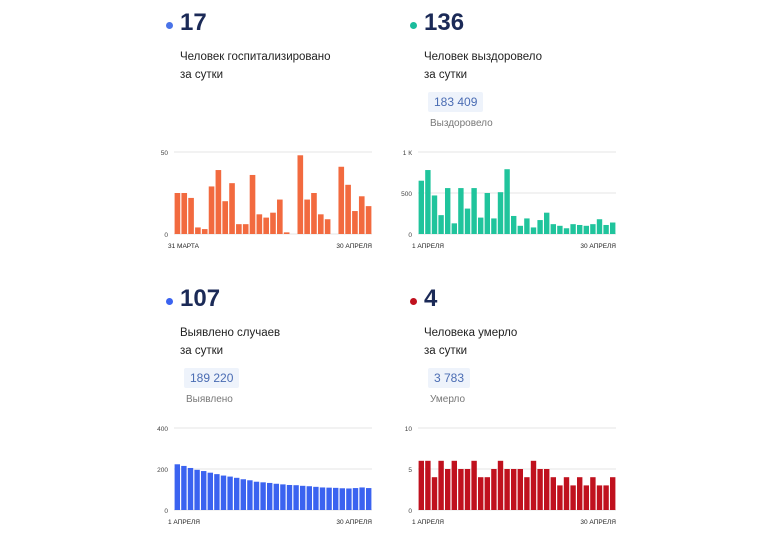 This screenshot has width=780, height=534. I want to click on total-value: 183 409, so click(456, 102).